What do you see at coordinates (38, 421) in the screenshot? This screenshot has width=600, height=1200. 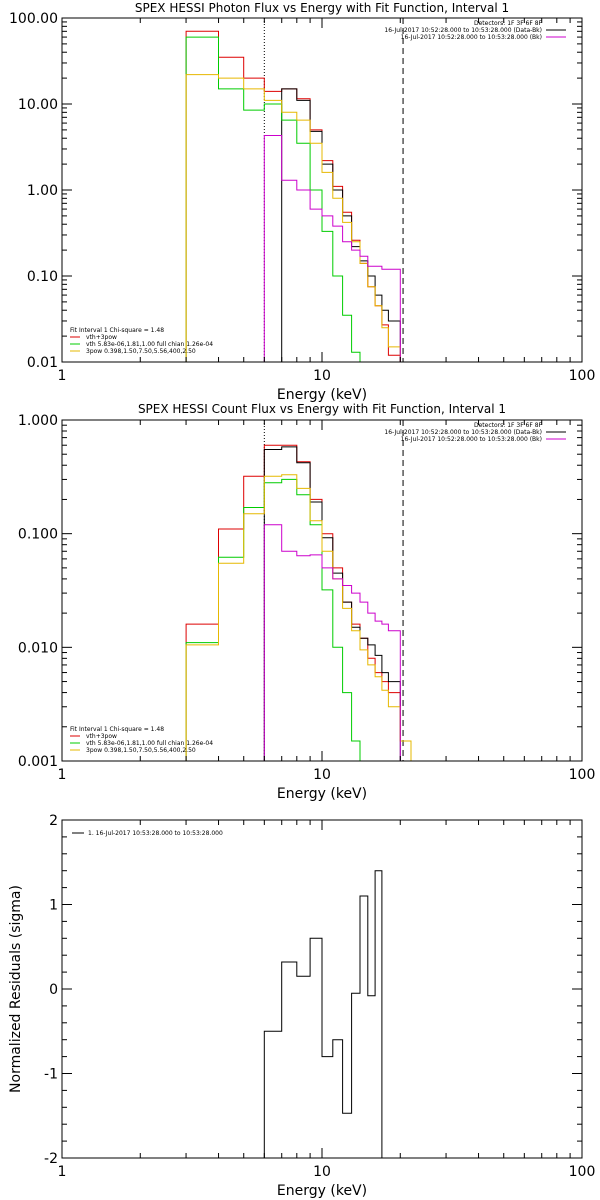 I see `y-tick-label: 1.000` at bounding box center [38, 421].